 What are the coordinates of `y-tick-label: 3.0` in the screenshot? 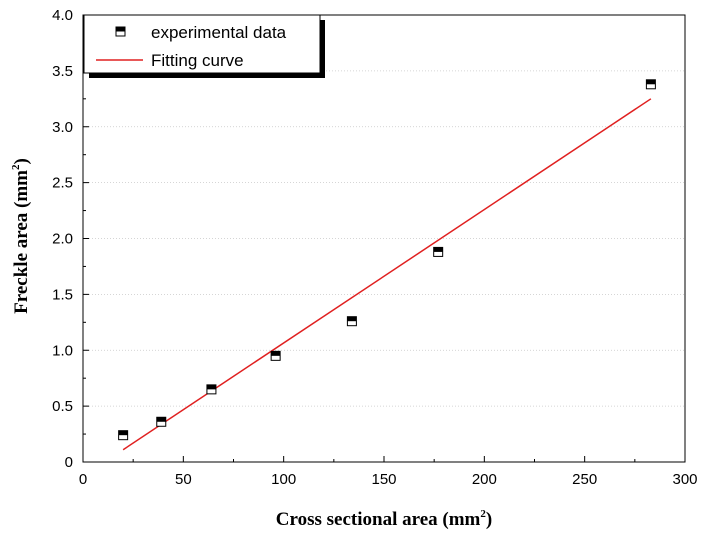 It's located at (62, 127).